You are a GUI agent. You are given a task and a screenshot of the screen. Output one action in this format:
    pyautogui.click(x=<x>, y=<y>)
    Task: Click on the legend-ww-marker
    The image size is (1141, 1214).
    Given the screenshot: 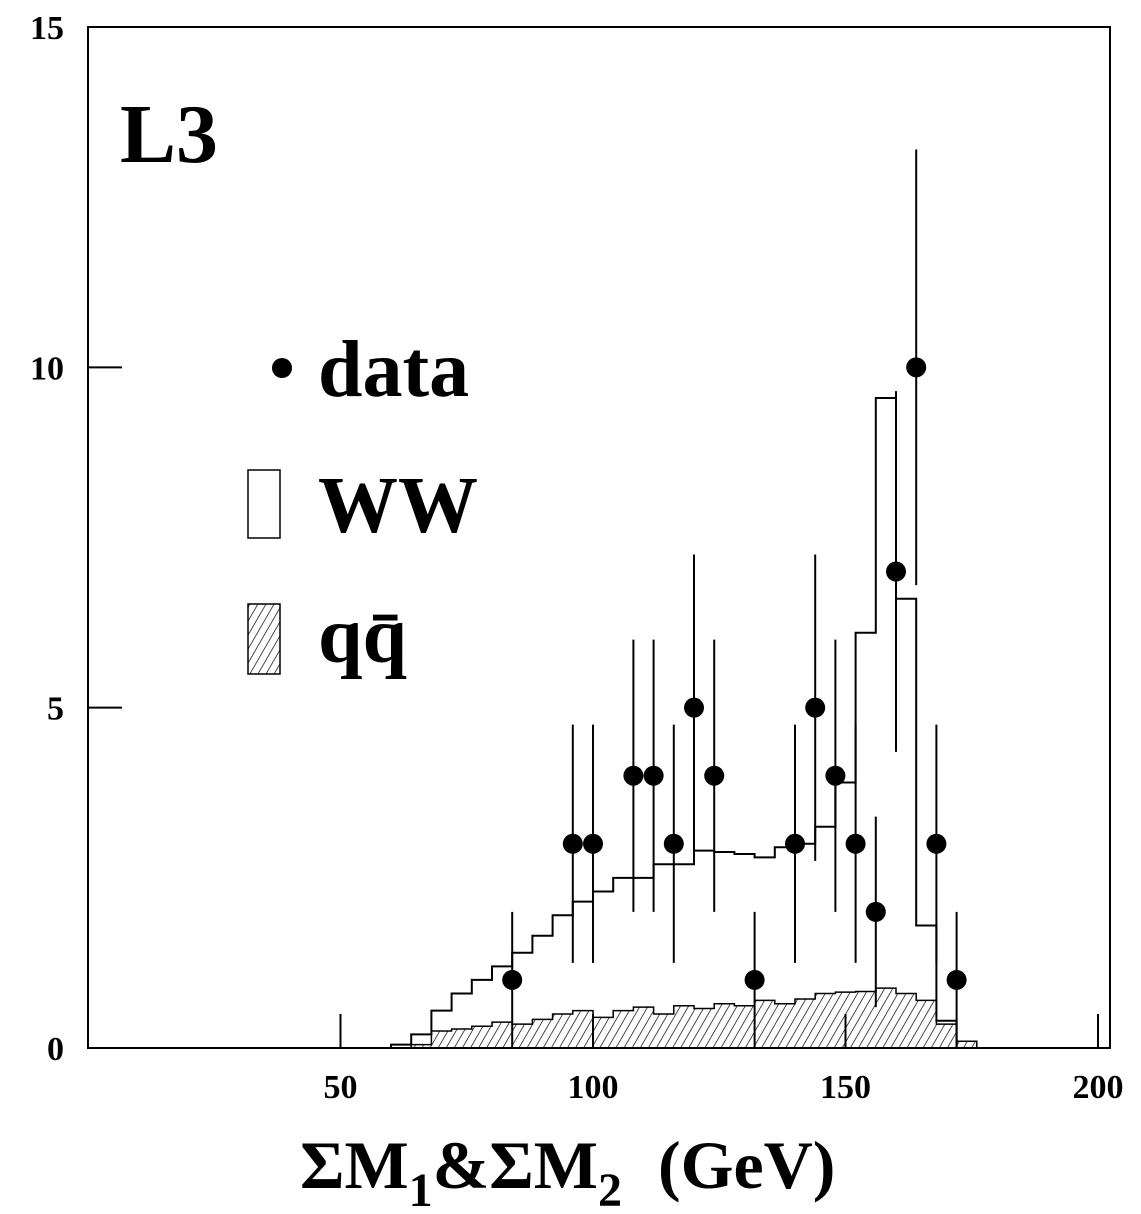 What is the action you would take?
    pyautogui.click(x=264, y=504)
    